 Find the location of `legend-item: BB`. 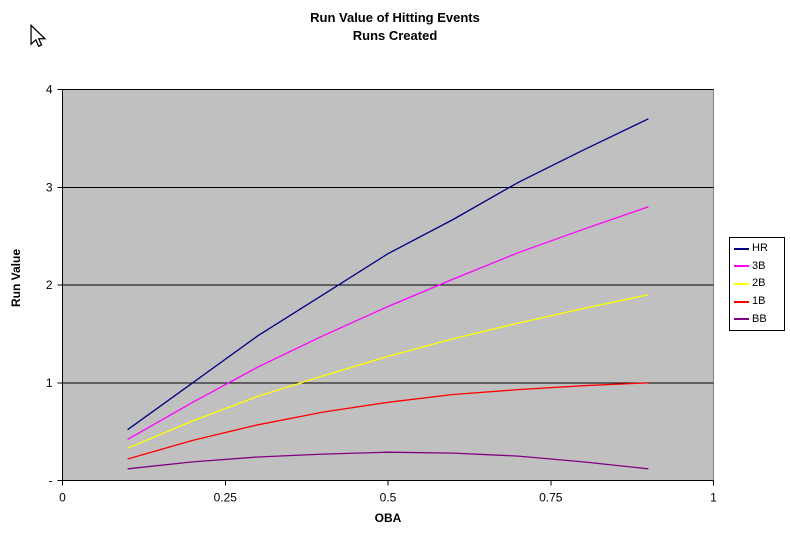

legend-item: BB is located at coordinates (758, 319).